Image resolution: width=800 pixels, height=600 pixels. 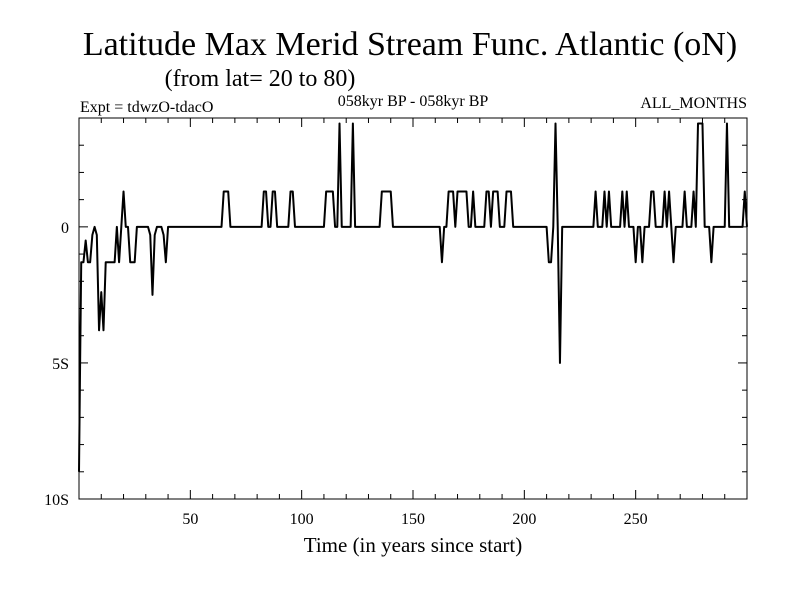 What do you see at coordinates (693, 103) in the screenshot?
I see `months-label: ALL_MONTHS` at bounding box center [693, 103].